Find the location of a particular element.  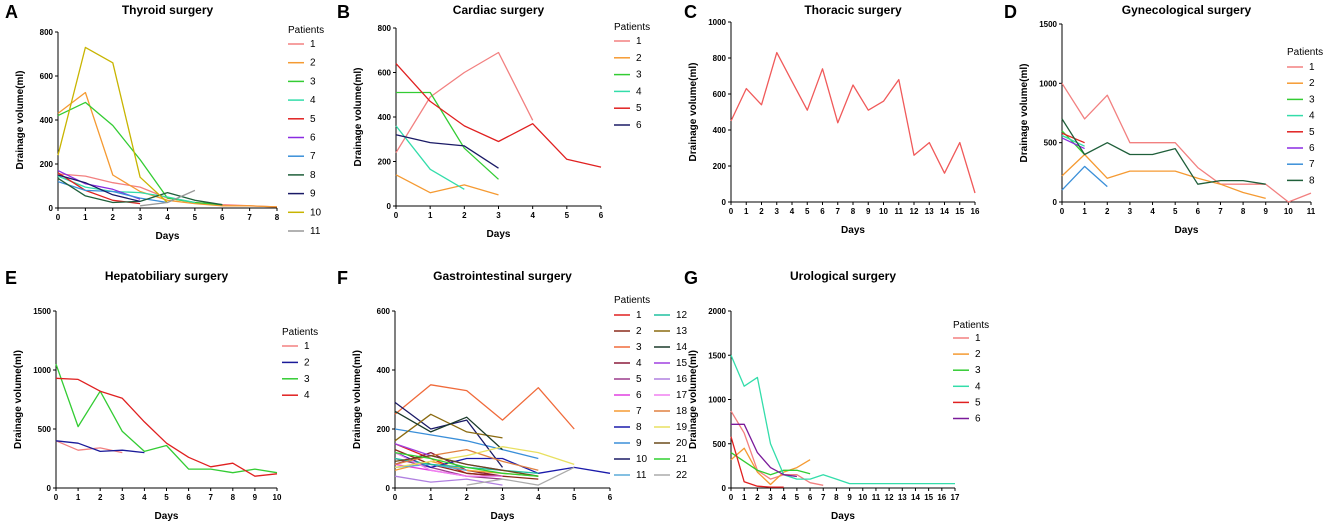

y-tick-label: 400 is located at coordinates (720, 130).